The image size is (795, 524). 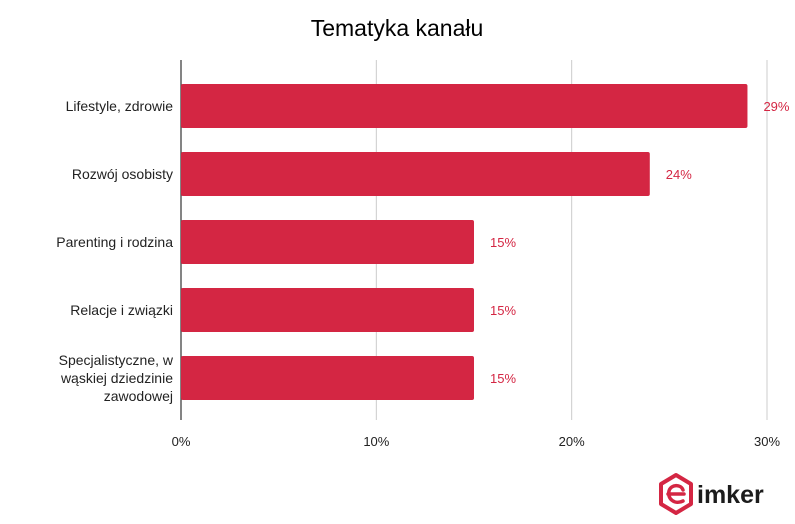 I want to click on data-label: 24%, so click(x=679, y=174).